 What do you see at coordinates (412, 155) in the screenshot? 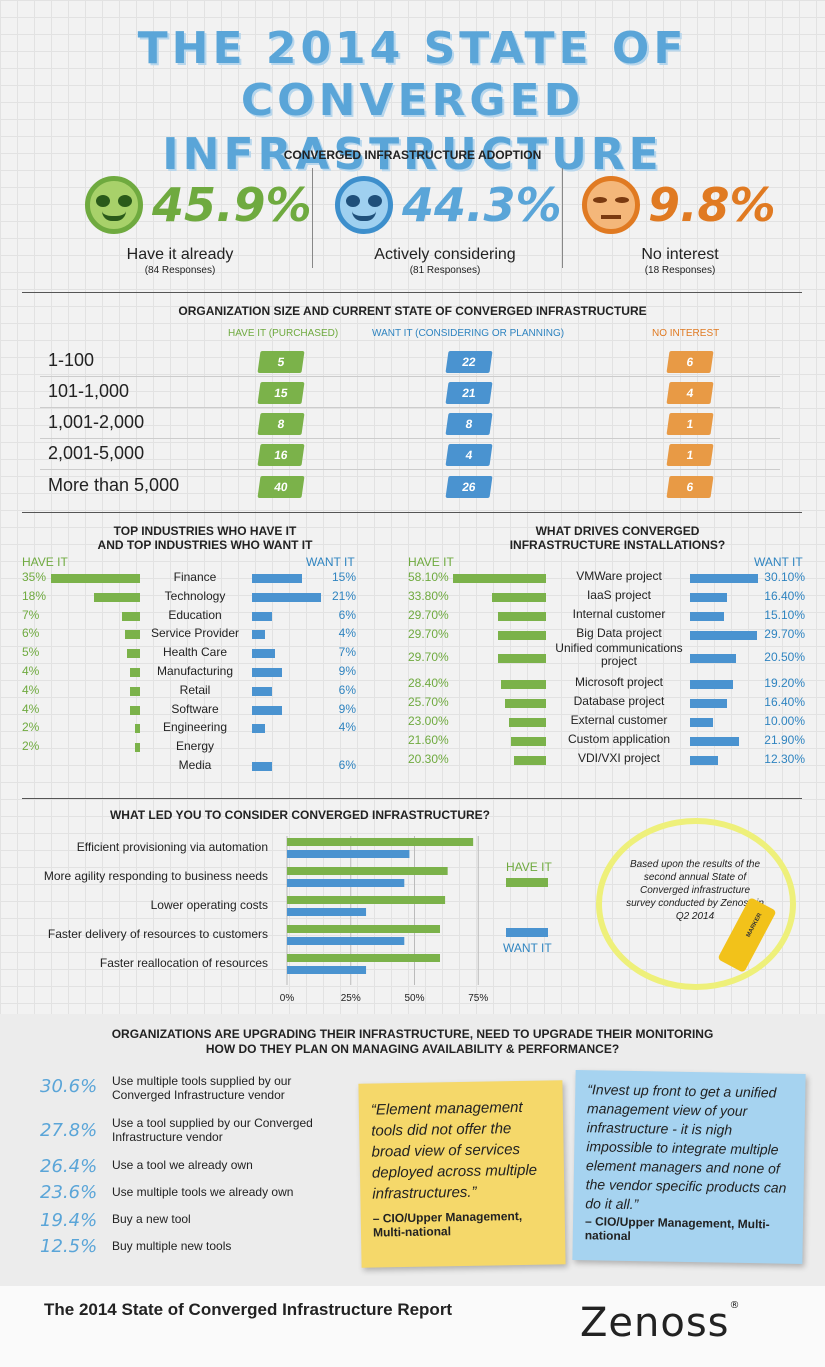
I see `adoption-heading: CONVERGED INFRASTRUCTURE ADOPTION` at bounding box center [412, 155].